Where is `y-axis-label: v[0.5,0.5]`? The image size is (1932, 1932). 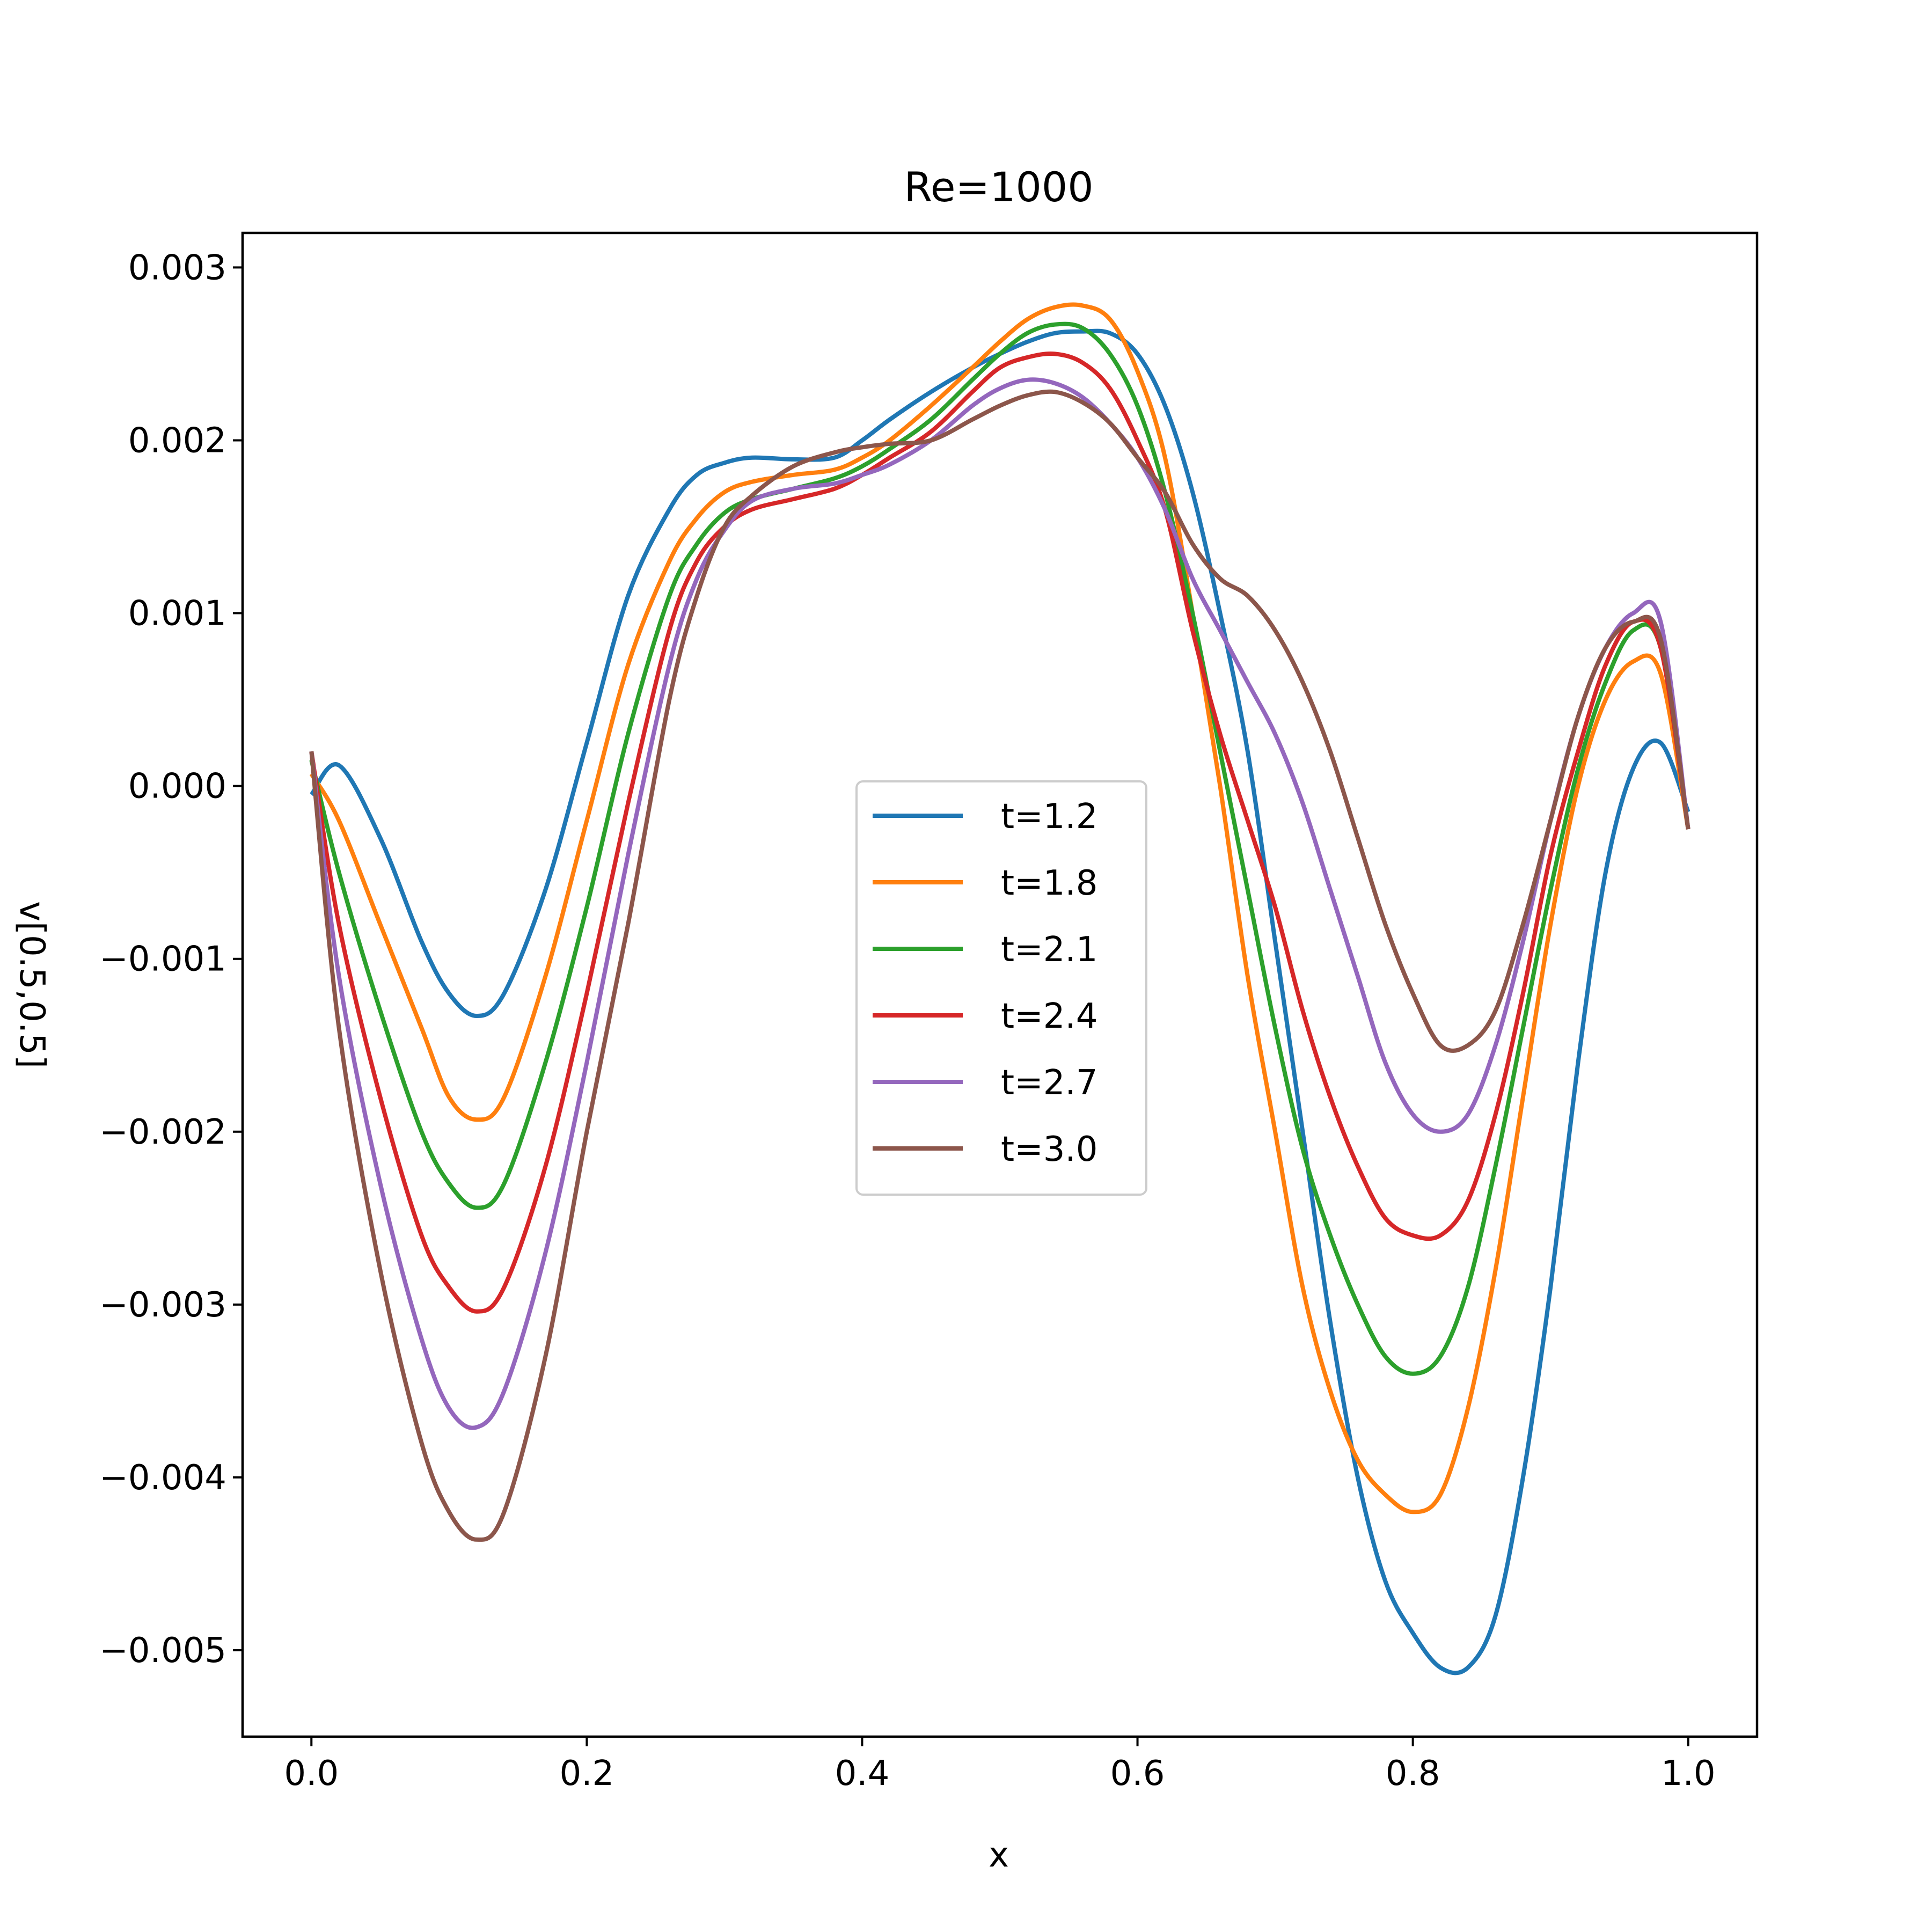 y-axis-label: v[0.5,0.5] is located at coordinates (32, 985).